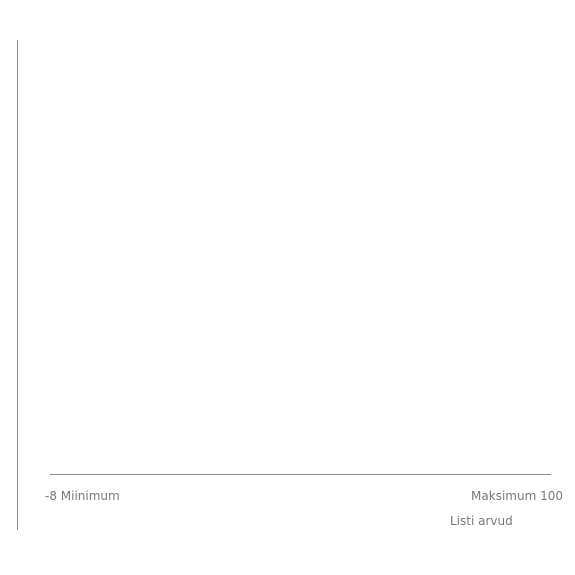 This screenshot has width=575, height=575. I want to click on left-divider, so click(17, 285).